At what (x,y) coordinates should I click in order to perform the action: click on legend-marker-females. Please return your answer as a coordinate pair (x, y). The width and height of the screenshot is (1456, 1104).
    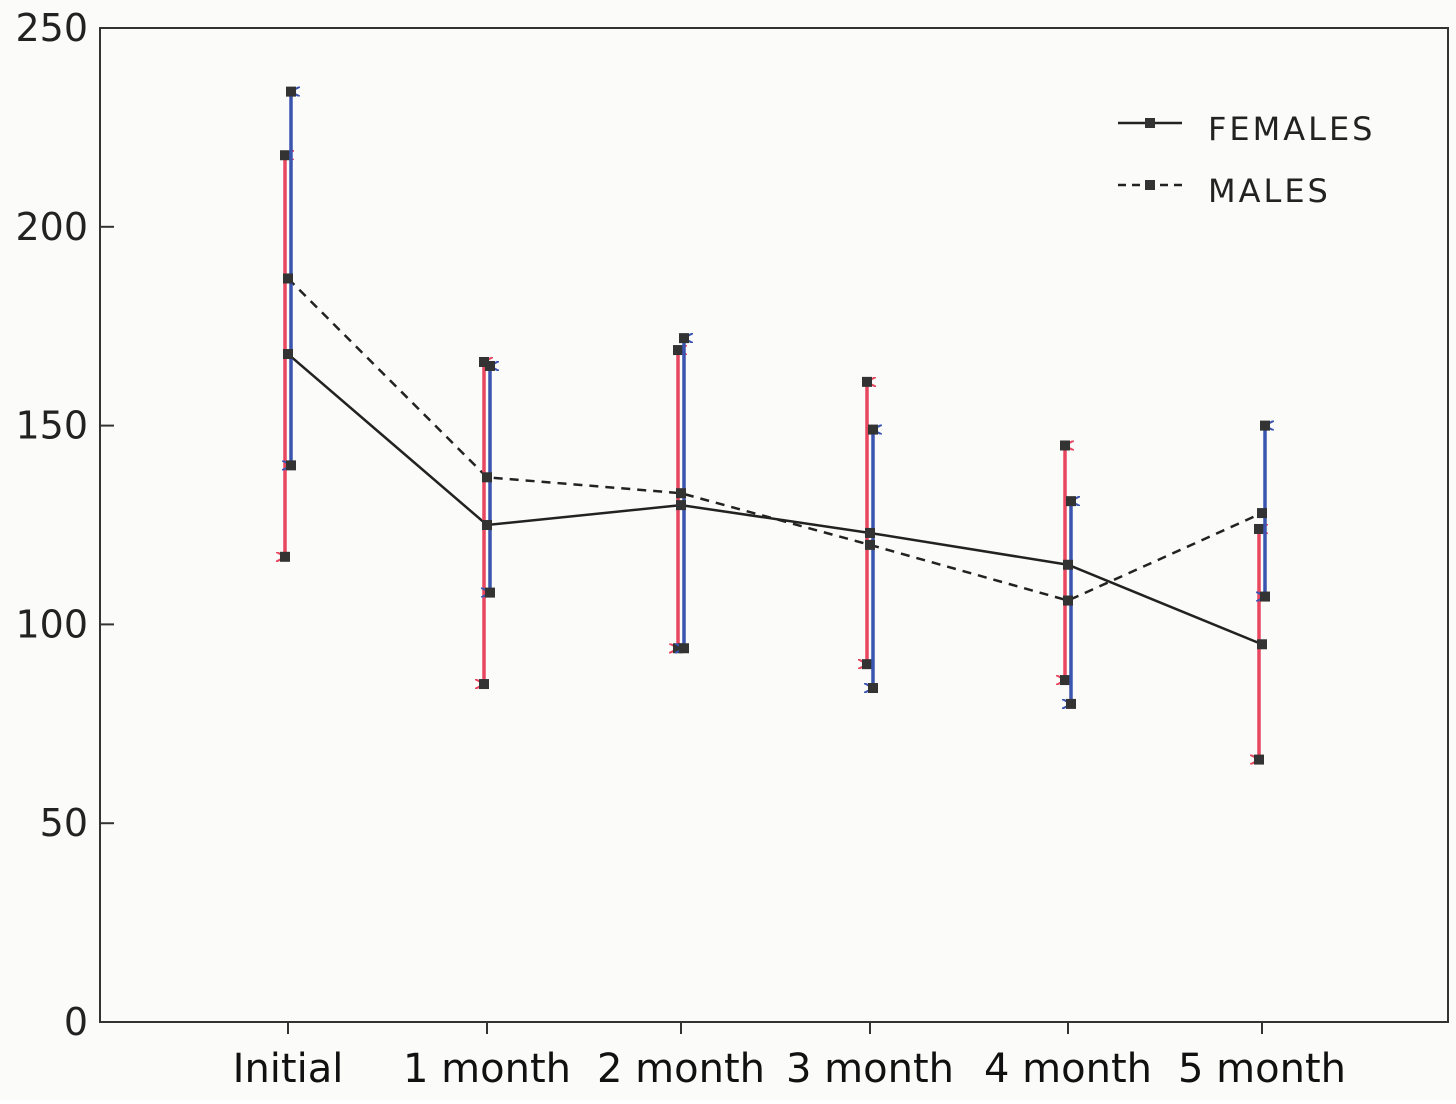
    Looking at the image, I should click on (1150, 123).